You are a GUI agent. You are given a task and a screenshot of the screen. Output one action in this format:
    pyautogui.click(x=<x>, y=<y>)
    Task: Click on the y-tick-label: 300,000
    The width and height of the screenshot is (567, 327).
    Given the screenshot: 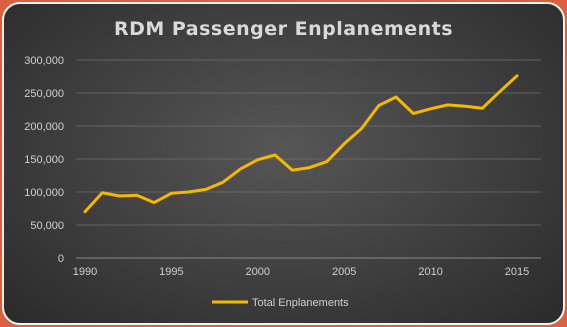 What is the action you would take?
    pyautogui.click(x=44, y=61)
    